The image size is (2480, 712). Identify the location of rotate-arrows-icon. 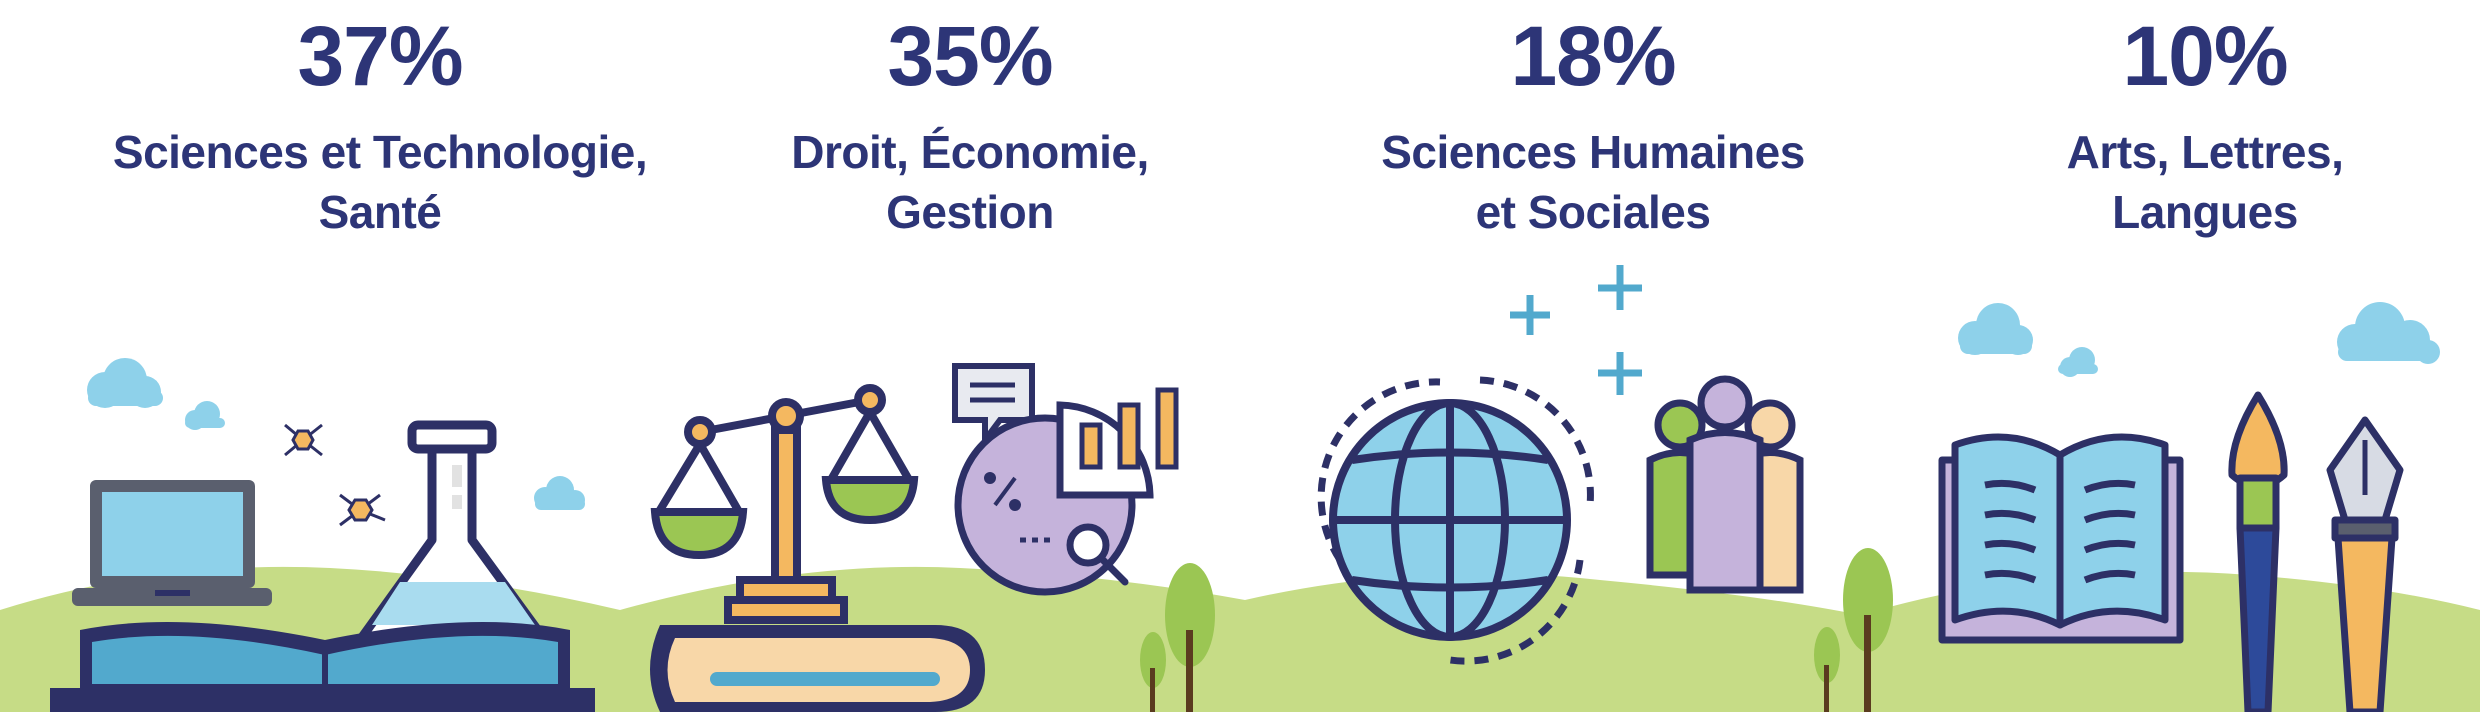
(1455, 520).